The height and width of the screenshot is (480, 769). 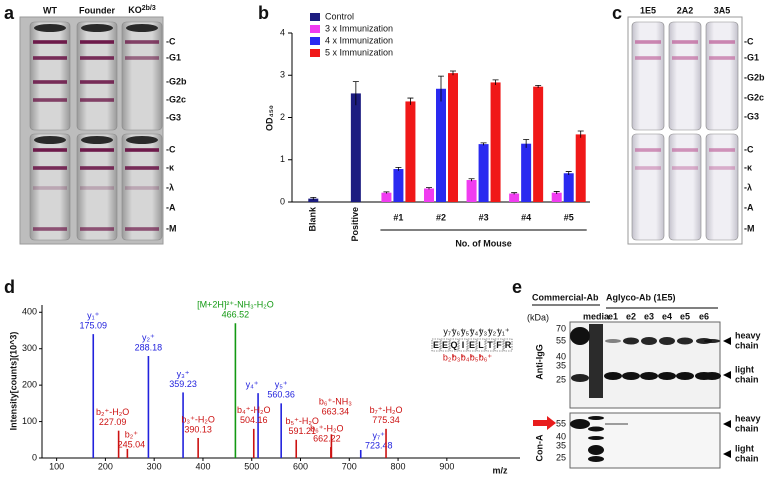 What do you see at coordinates (754, 97) in the screenshot?
I see `strip-label: -G2c` at bounding box center [754, 97].